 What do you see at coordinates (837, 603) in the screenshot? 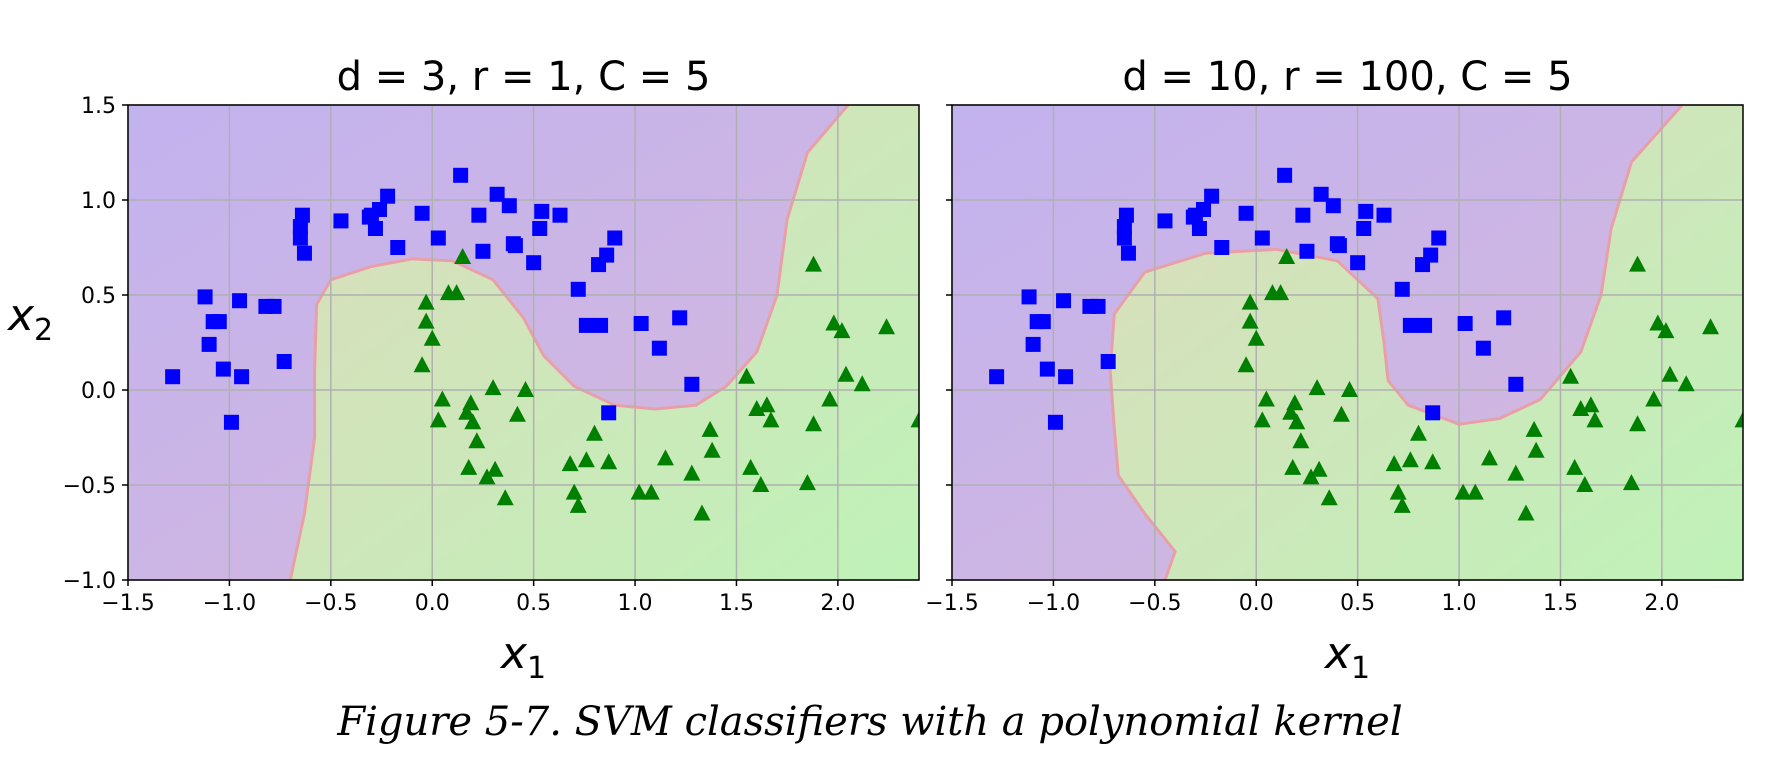
I see `x-tick-label: 2.0` at bounding box center [837, 603].